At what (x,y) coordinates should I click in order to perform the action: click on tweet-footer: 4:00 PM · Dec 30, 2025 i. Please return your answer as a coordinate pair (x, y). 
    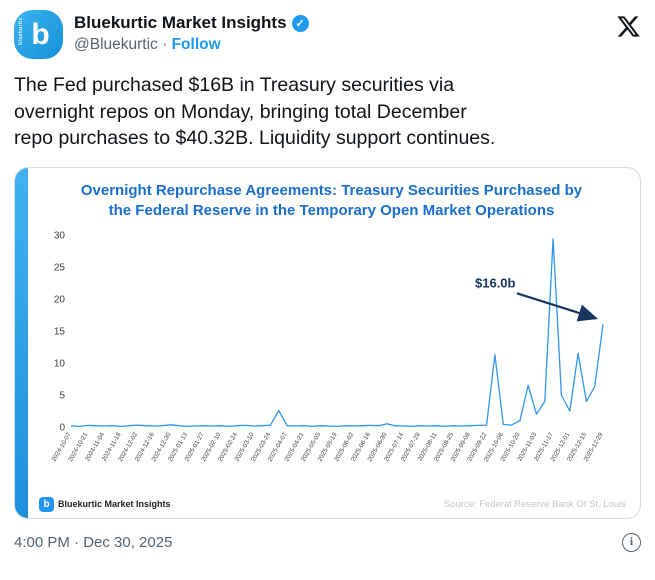
    Looking at the image, I should click on (327, 542).